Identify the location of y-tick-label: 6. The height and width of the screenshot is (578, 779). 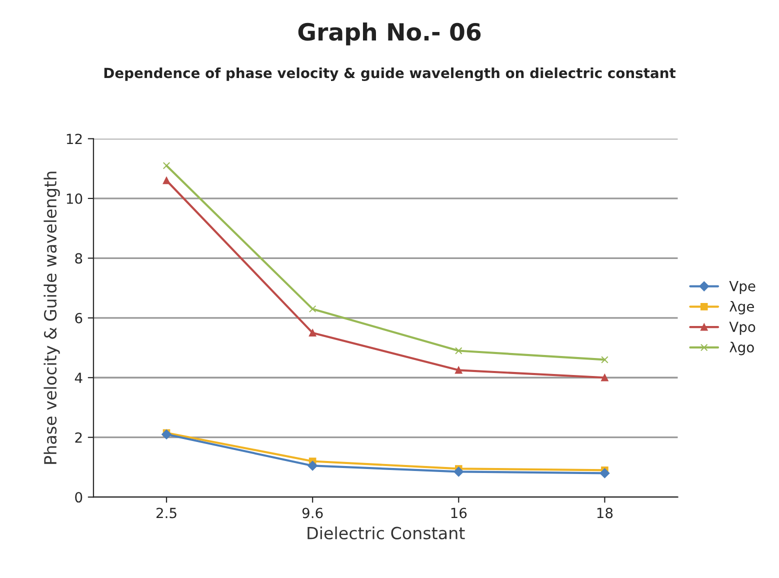
(78, 318).